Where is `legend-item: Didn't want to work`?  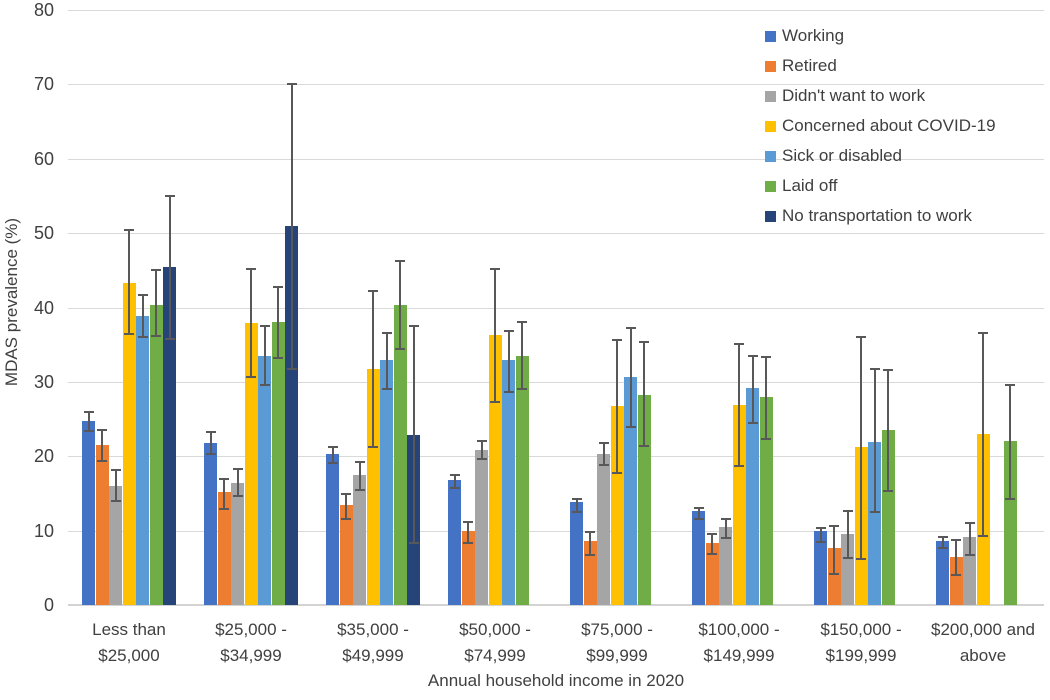
legend-item: Didn't want to work is located at coordinates (880, 96).